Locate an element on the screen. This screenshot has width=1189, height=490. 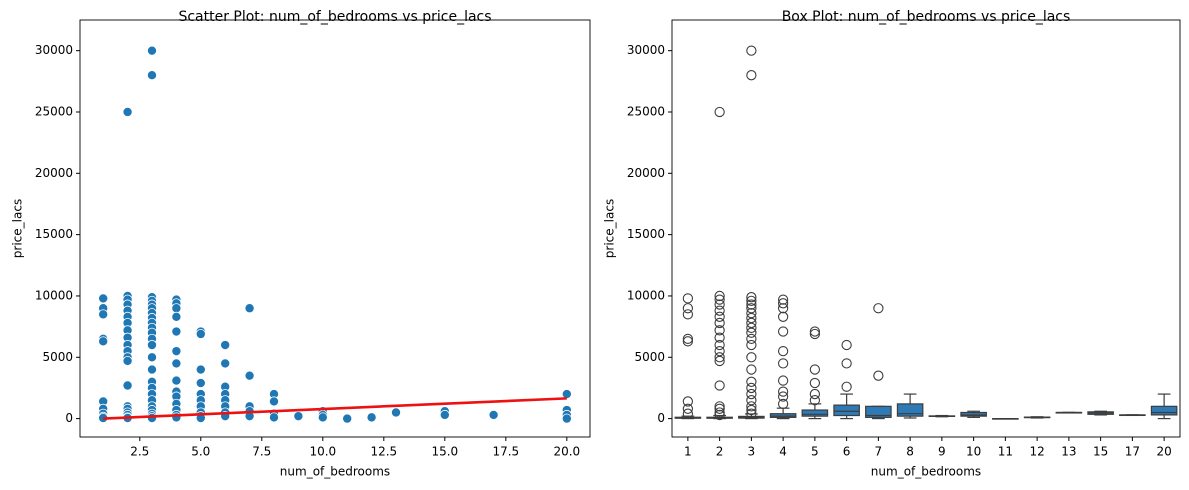
x-axis-label: num_of_bedrooms is located at coordinates (335, 472).